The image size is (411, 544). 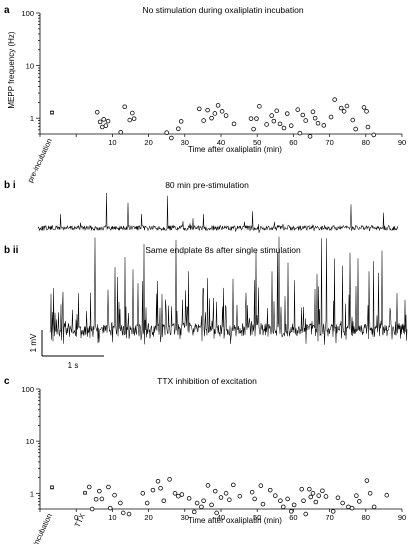 What do you see at coordinates (148, 142) in the screenshot?
I see `x-tick-label: 20` at bounding box center [148, 142].